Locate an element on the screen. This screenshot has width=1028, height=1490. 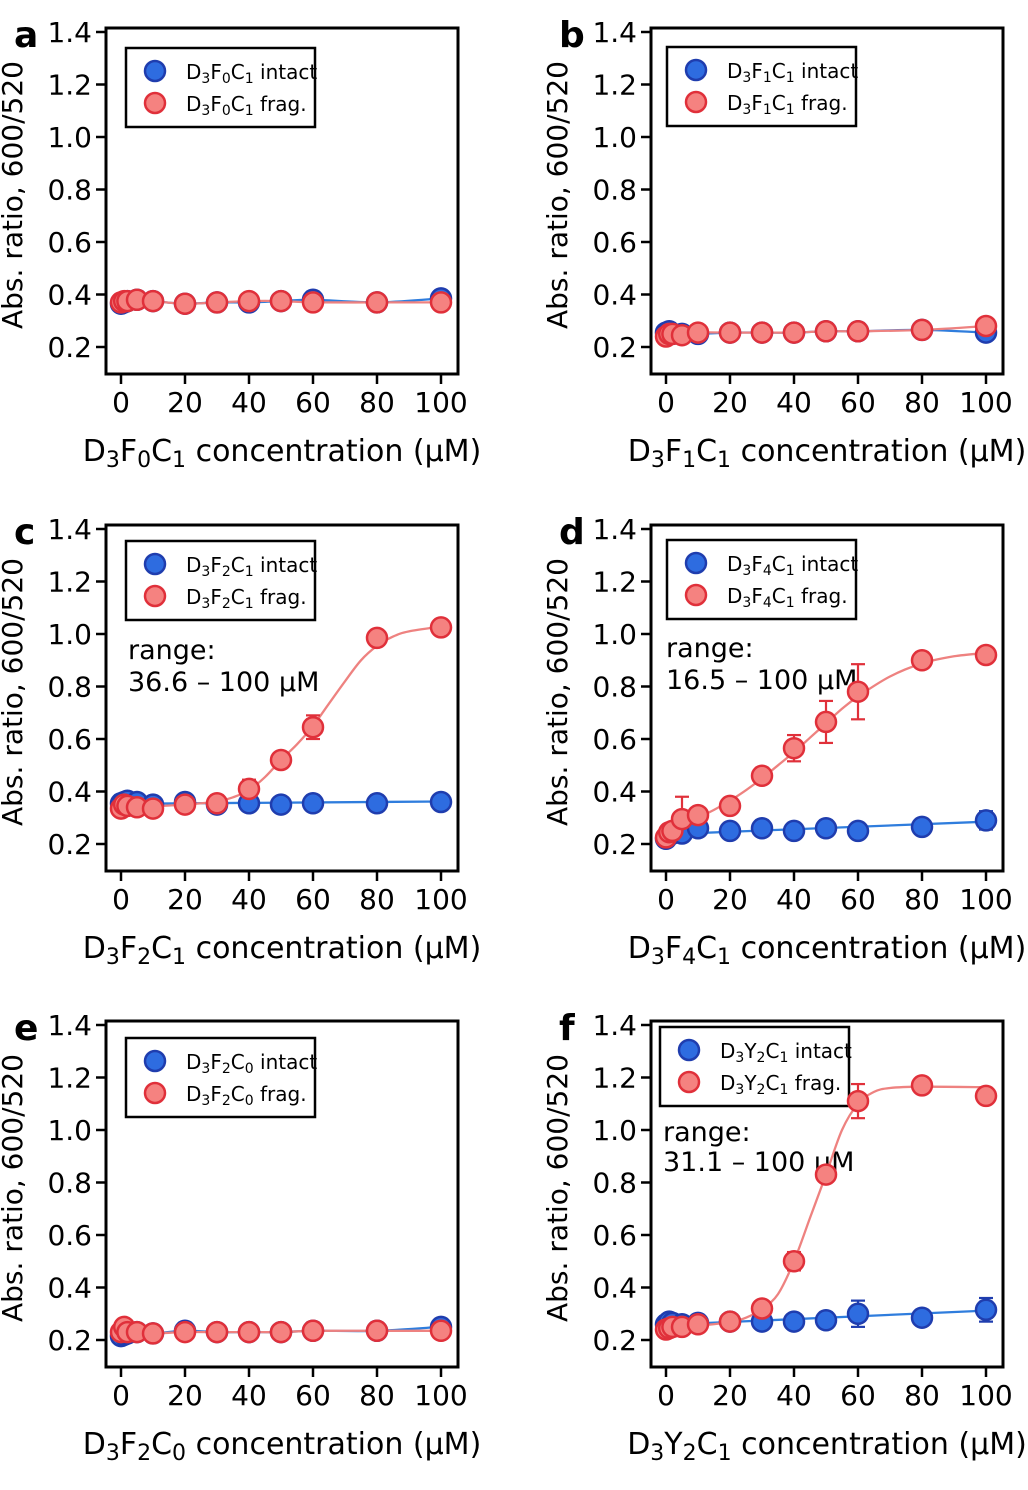
legend-label: D3F2C0 intact is located at coordinates (251, 1063).